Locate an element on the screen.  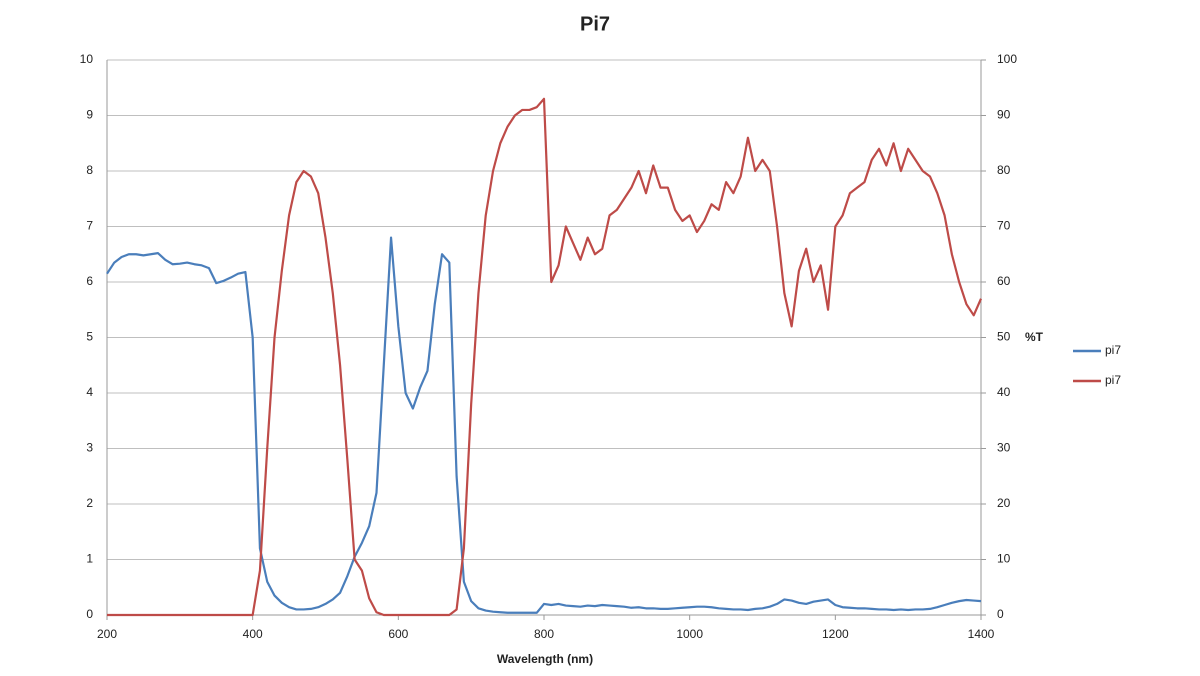
y-tick-label: 5 is located at coordinates (89, 337).